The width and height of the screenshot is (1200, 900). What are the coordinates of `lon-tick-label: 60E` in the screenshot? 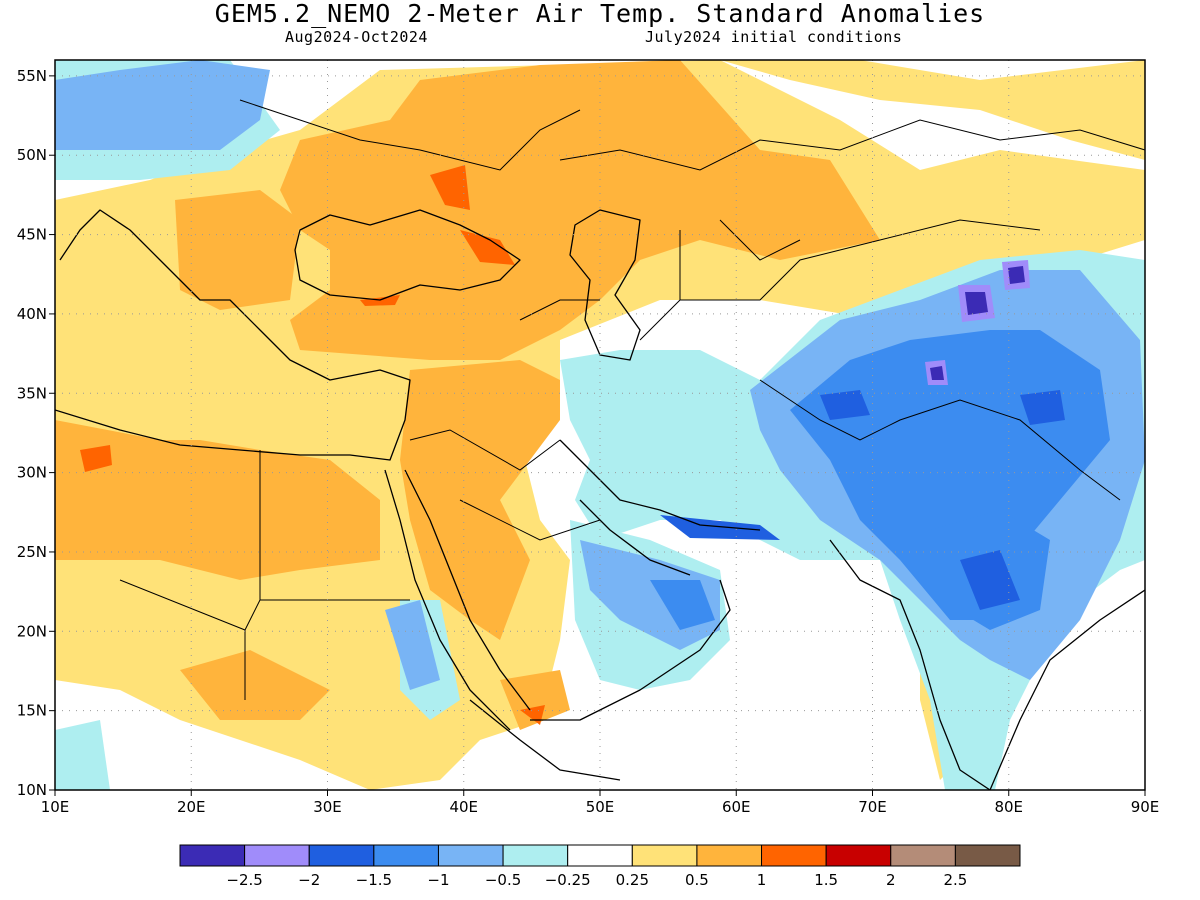 It's located at (736, 807).